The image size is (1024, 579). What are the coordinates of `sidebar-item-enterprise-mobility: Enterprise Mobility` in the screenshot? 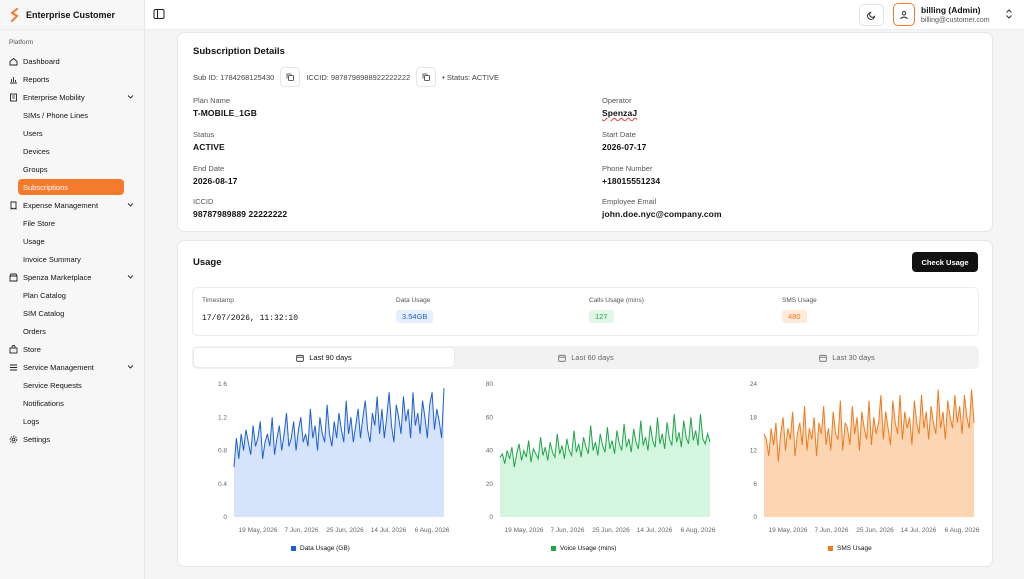 It's located at (72, 97).